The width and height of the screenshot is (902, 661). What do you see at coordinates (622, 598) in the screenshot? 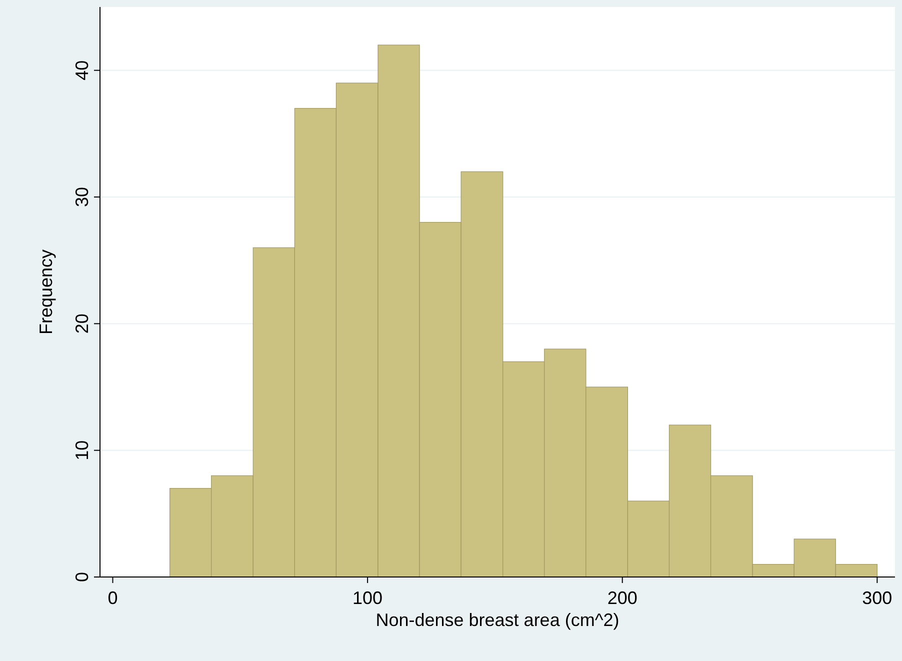
I see `x-tick-label: 200` at bounding box center [622, 598].